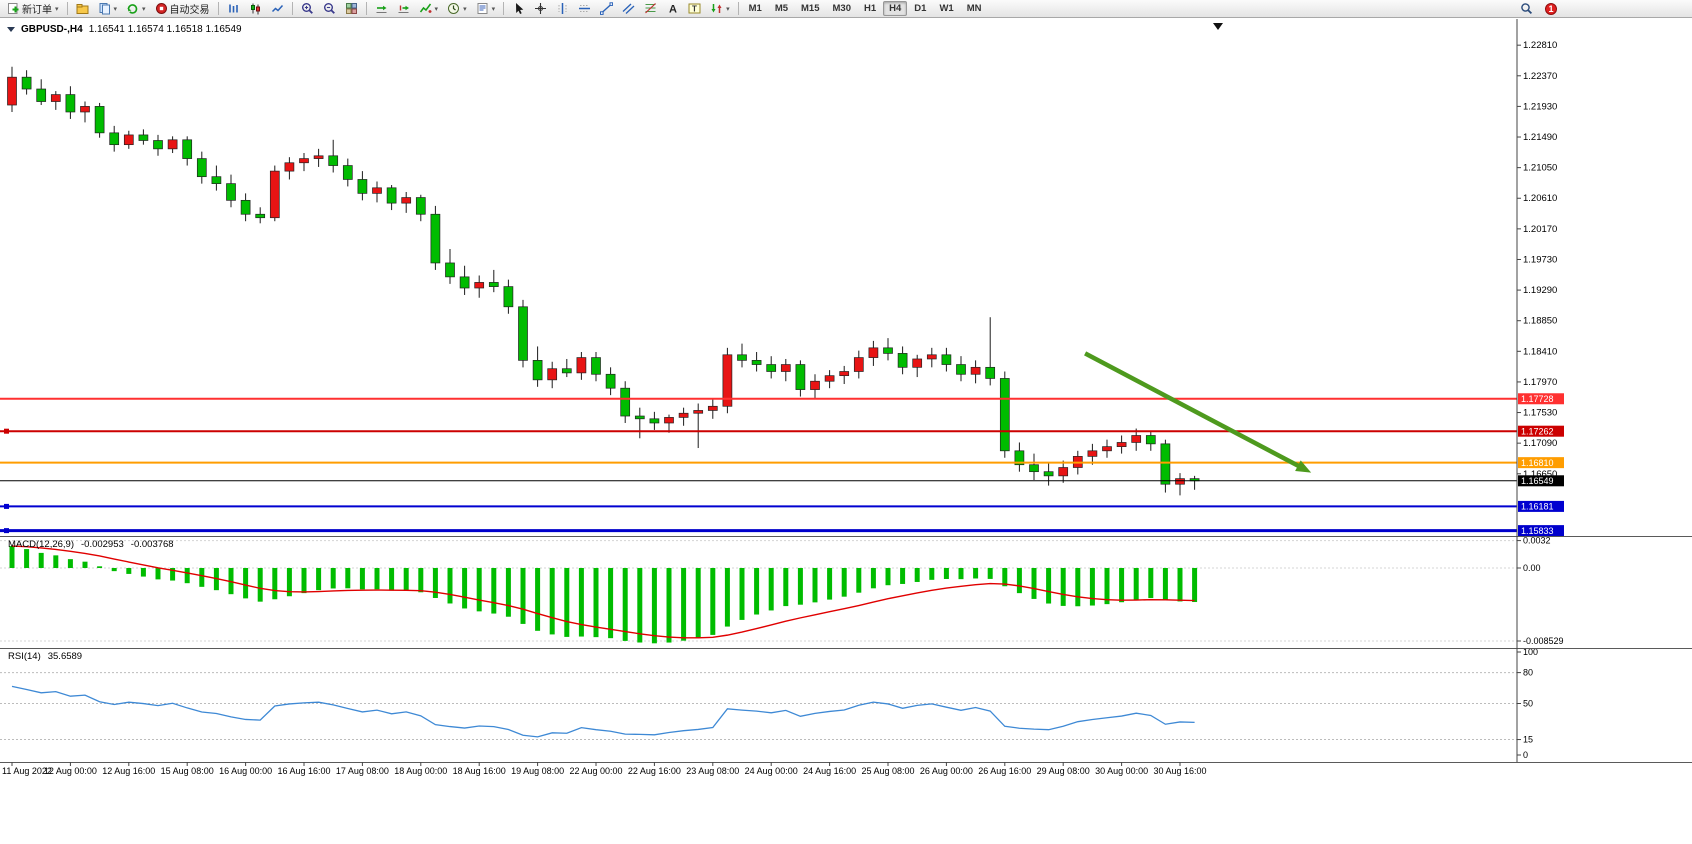  I want to click on vertical-line-button, so click(562, 9).